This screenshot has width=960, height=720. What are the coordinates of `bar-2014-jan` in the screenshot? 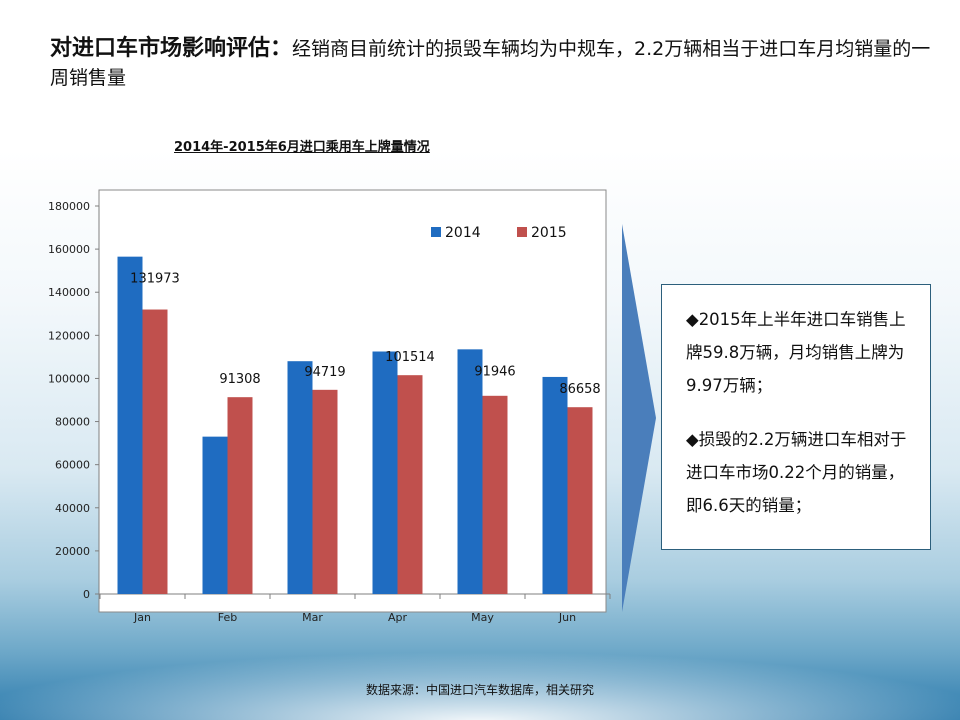 It's located at (130, 425).